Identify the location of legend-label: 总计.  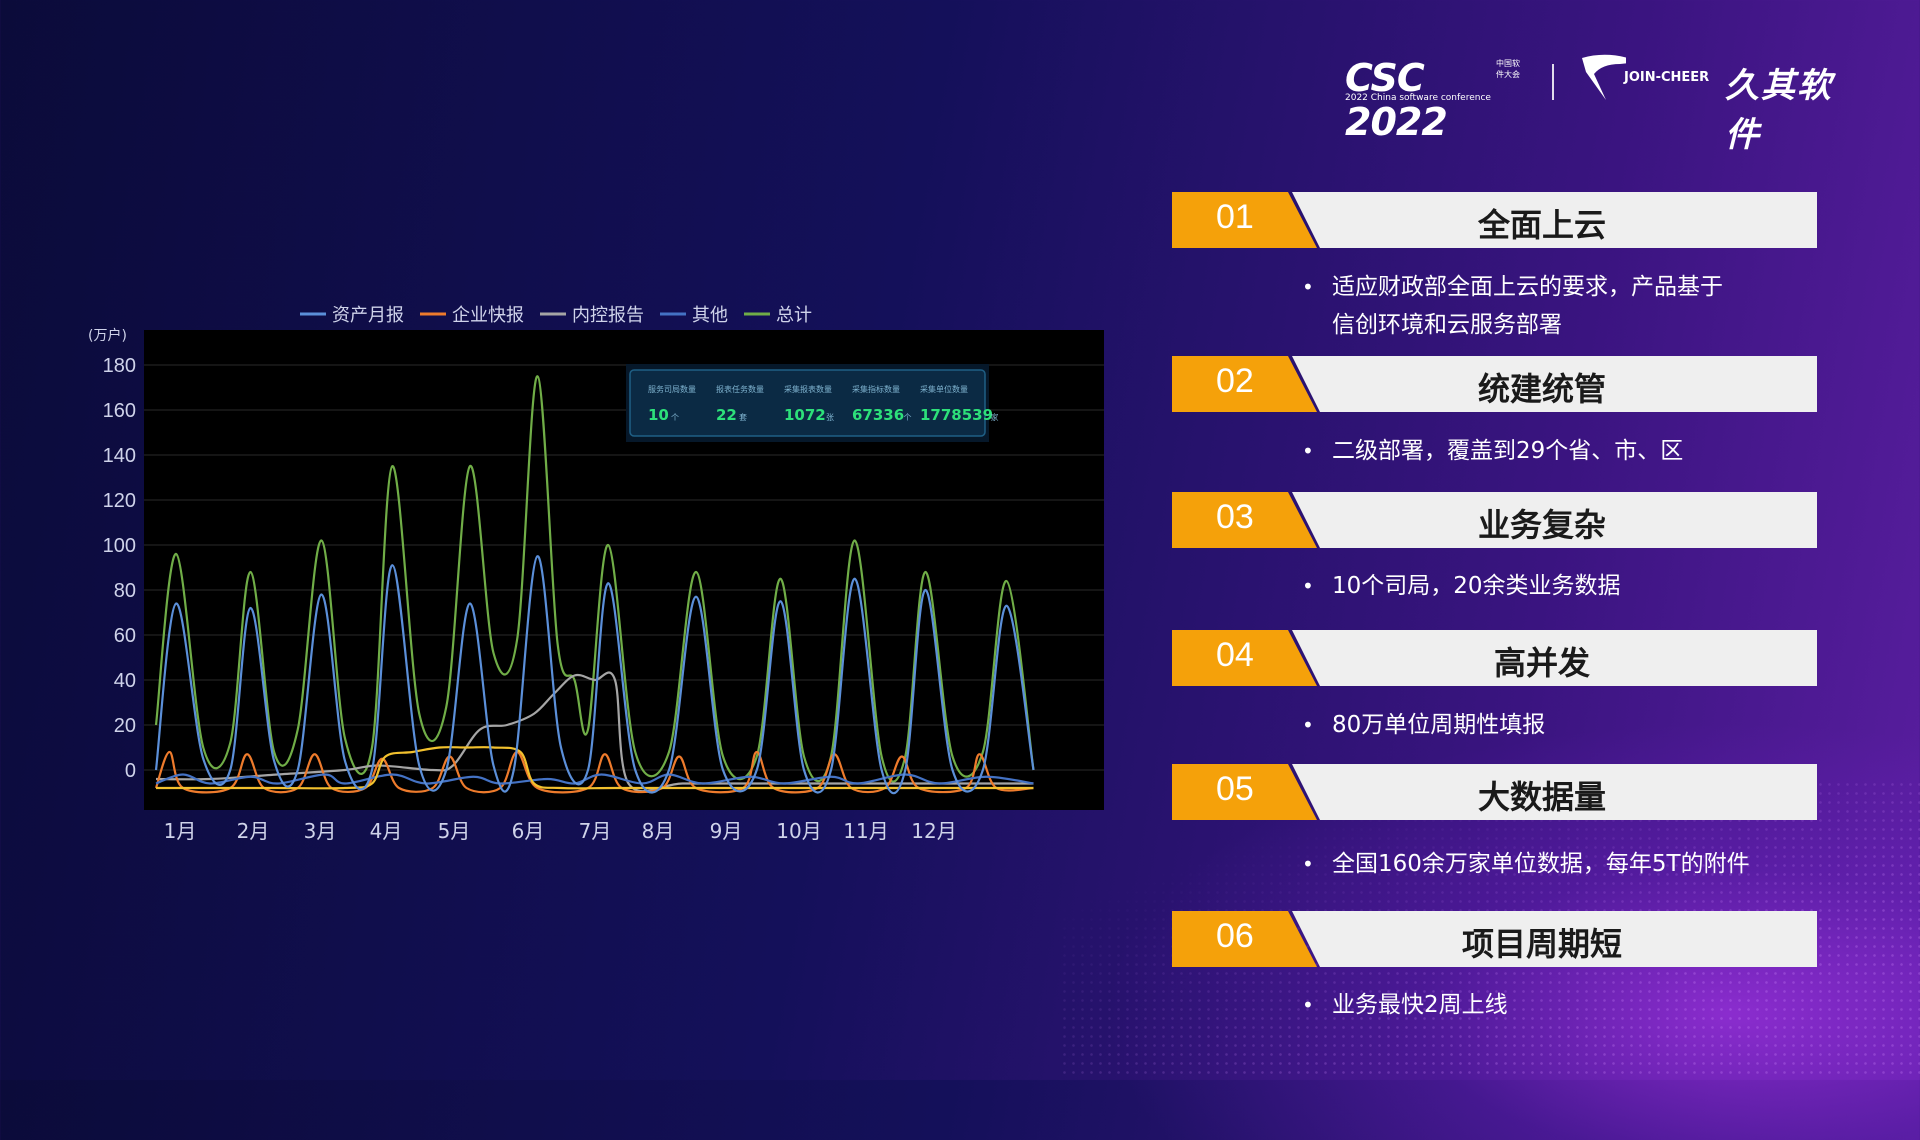
(794, 315).